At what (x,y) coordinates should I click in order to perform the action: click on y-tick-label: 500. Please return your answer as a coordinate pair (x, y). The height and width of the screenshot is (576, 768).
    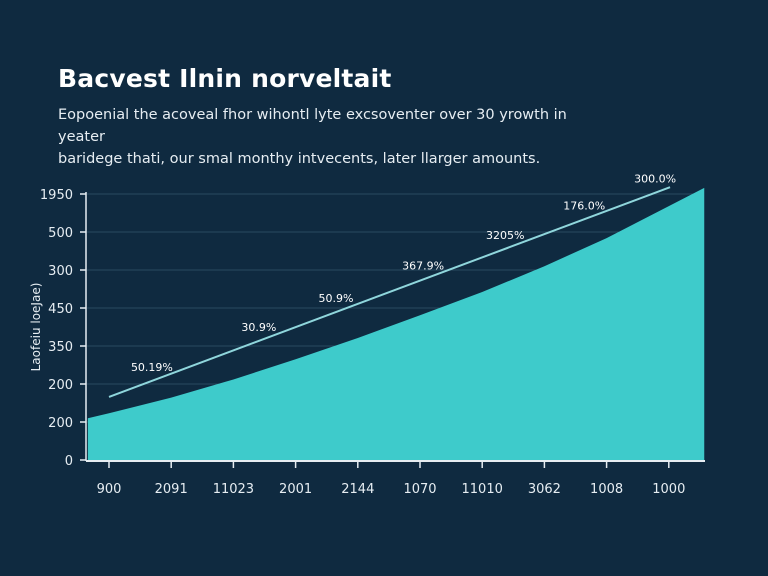
    Looking at the image, I should click on (60, 233).